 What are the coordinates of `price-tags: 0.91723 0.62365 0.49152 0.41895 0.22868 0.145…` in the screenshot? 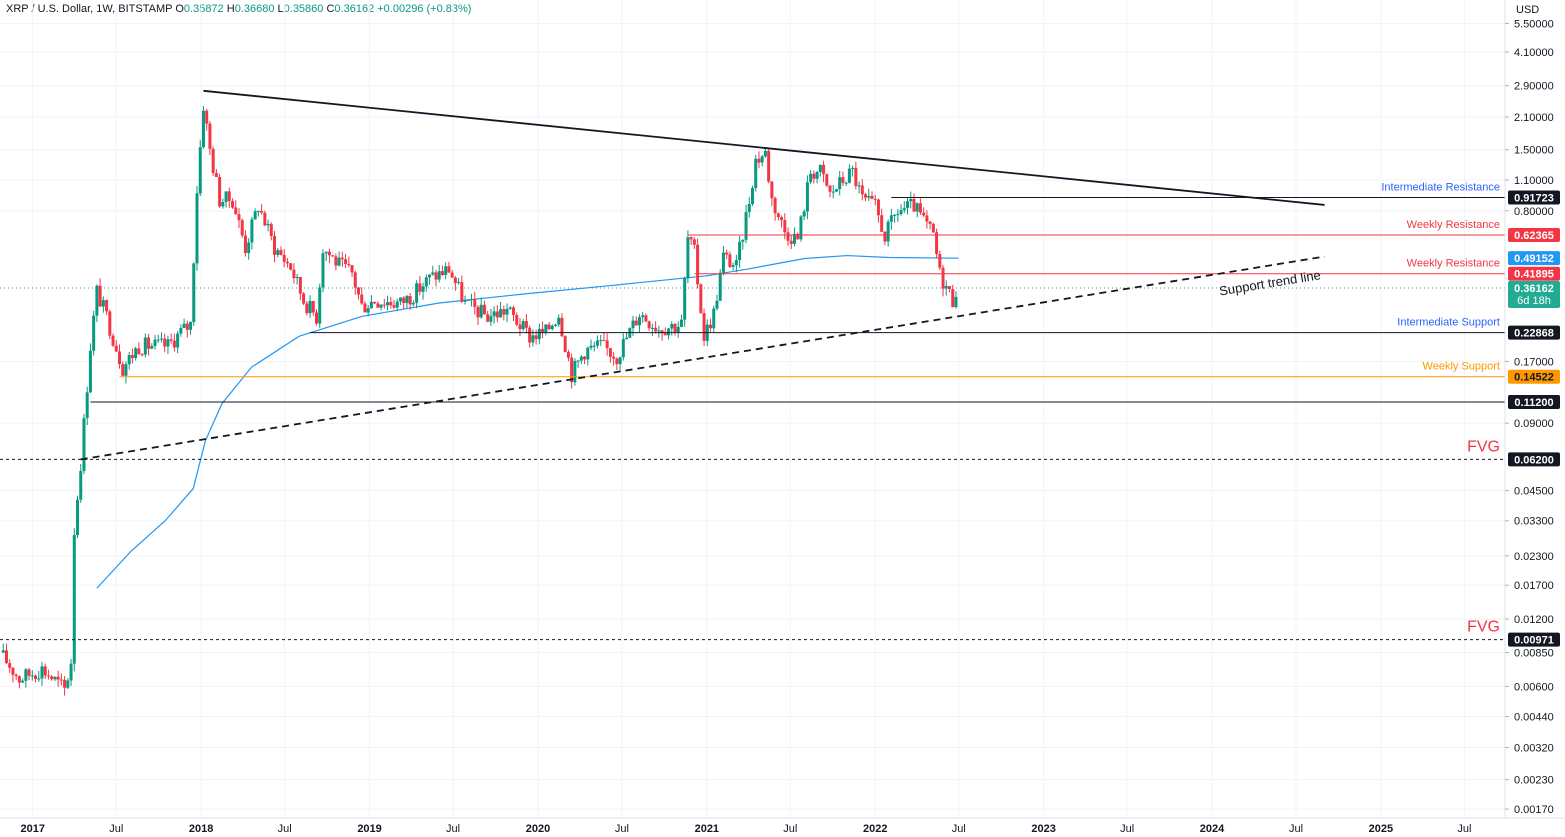 It's located at (1534, 418).